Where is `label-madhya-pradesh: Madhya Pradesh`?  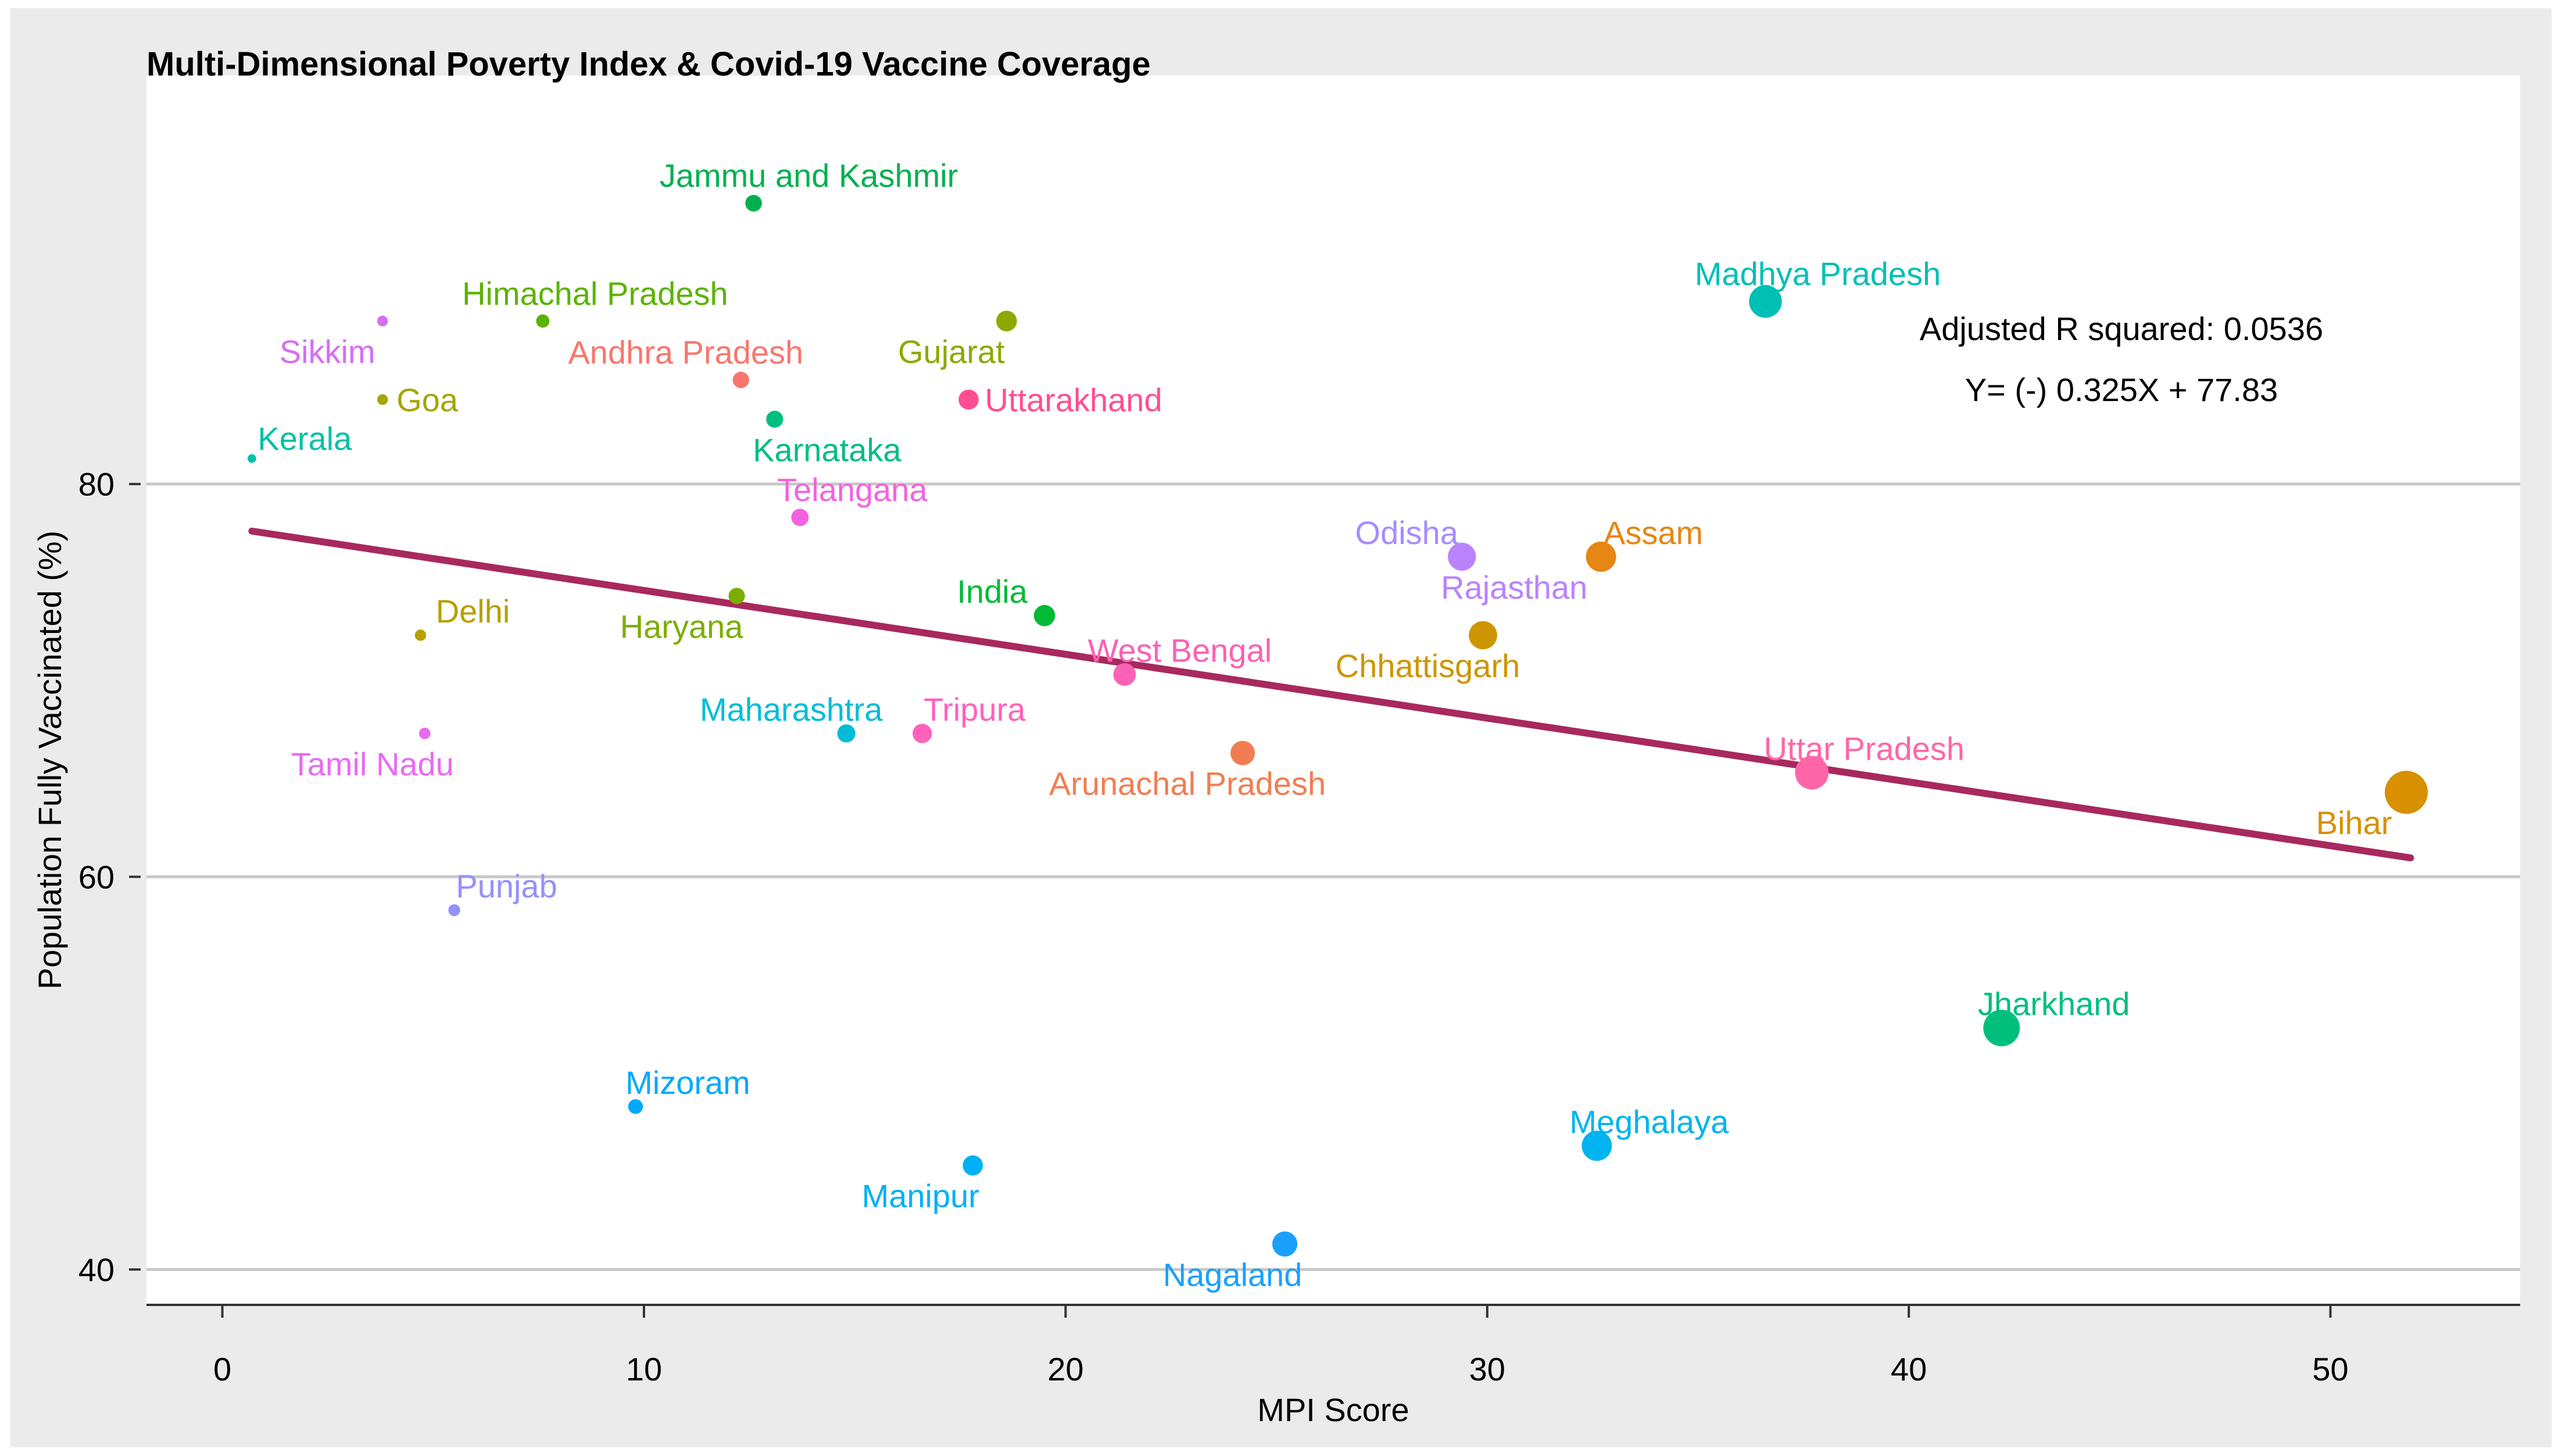
label-madhya-pradesh: Madhya Pradesh is located at coordinates (1818, 274).